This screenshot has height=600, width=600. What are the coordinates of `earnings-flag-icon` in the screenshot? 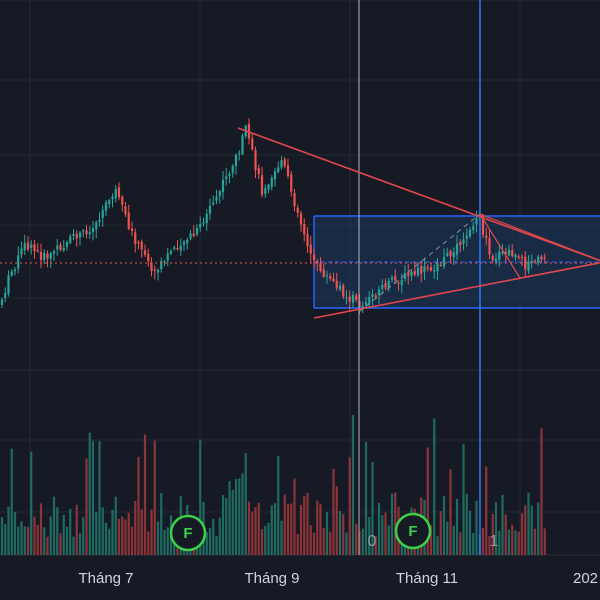 It's located at (188, 533).